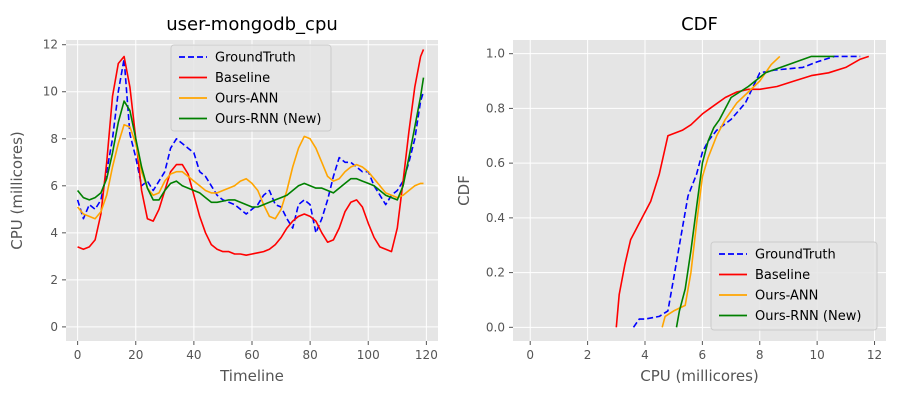 The height and width of the screenshot is (400, 900). I want to click on left-y-tick-label: 8, so click(54, 139).